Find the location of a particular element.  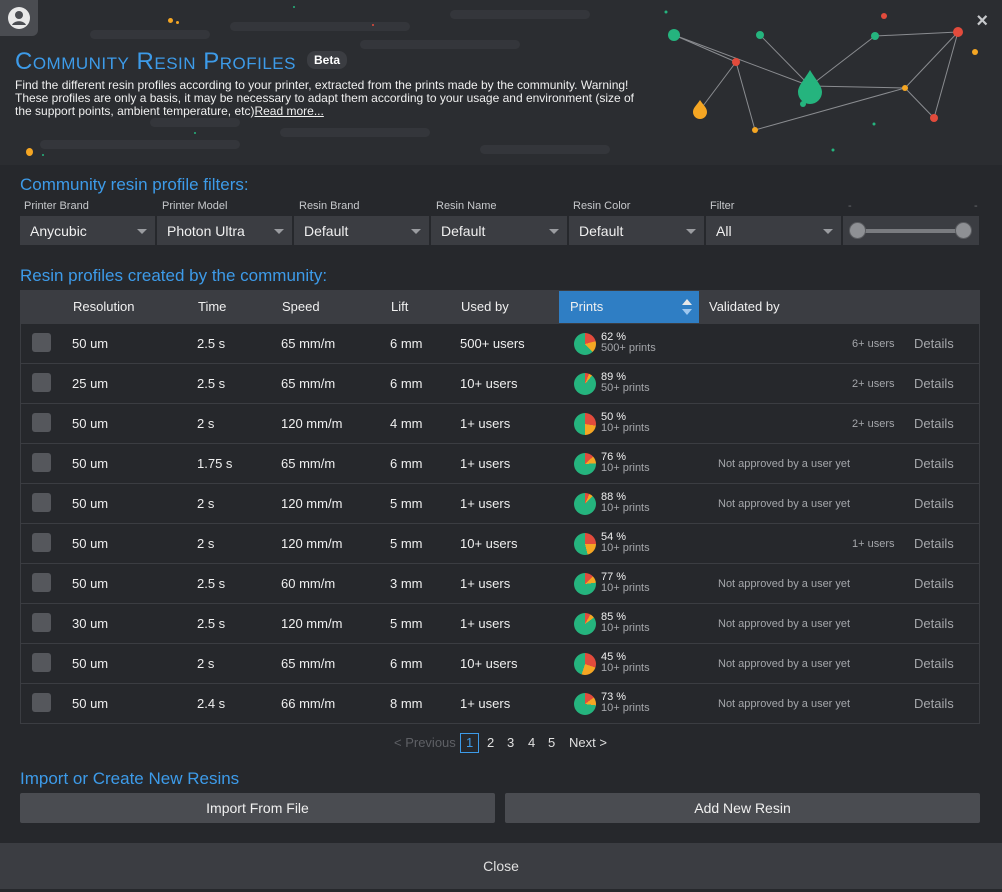

success-percent: 50 % is located at coordinates (614, 417).